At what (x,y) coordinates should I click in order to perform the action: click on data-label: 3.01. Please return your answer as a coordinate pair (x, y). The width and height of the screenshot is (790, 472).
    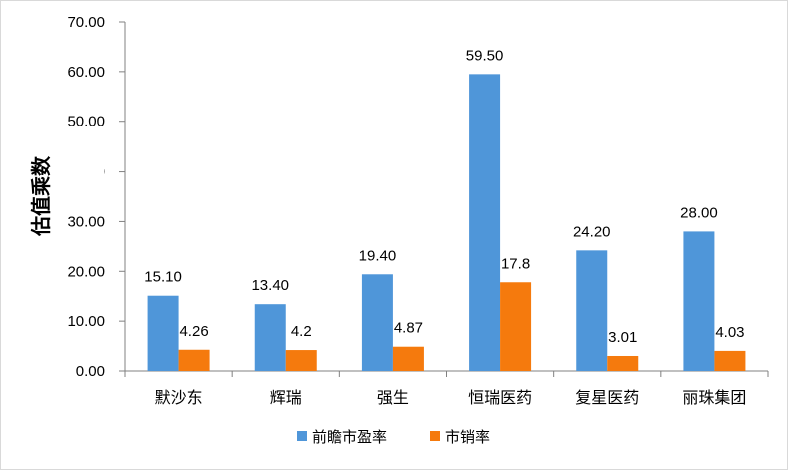
    Looking at the image, I should click on (622, 337).